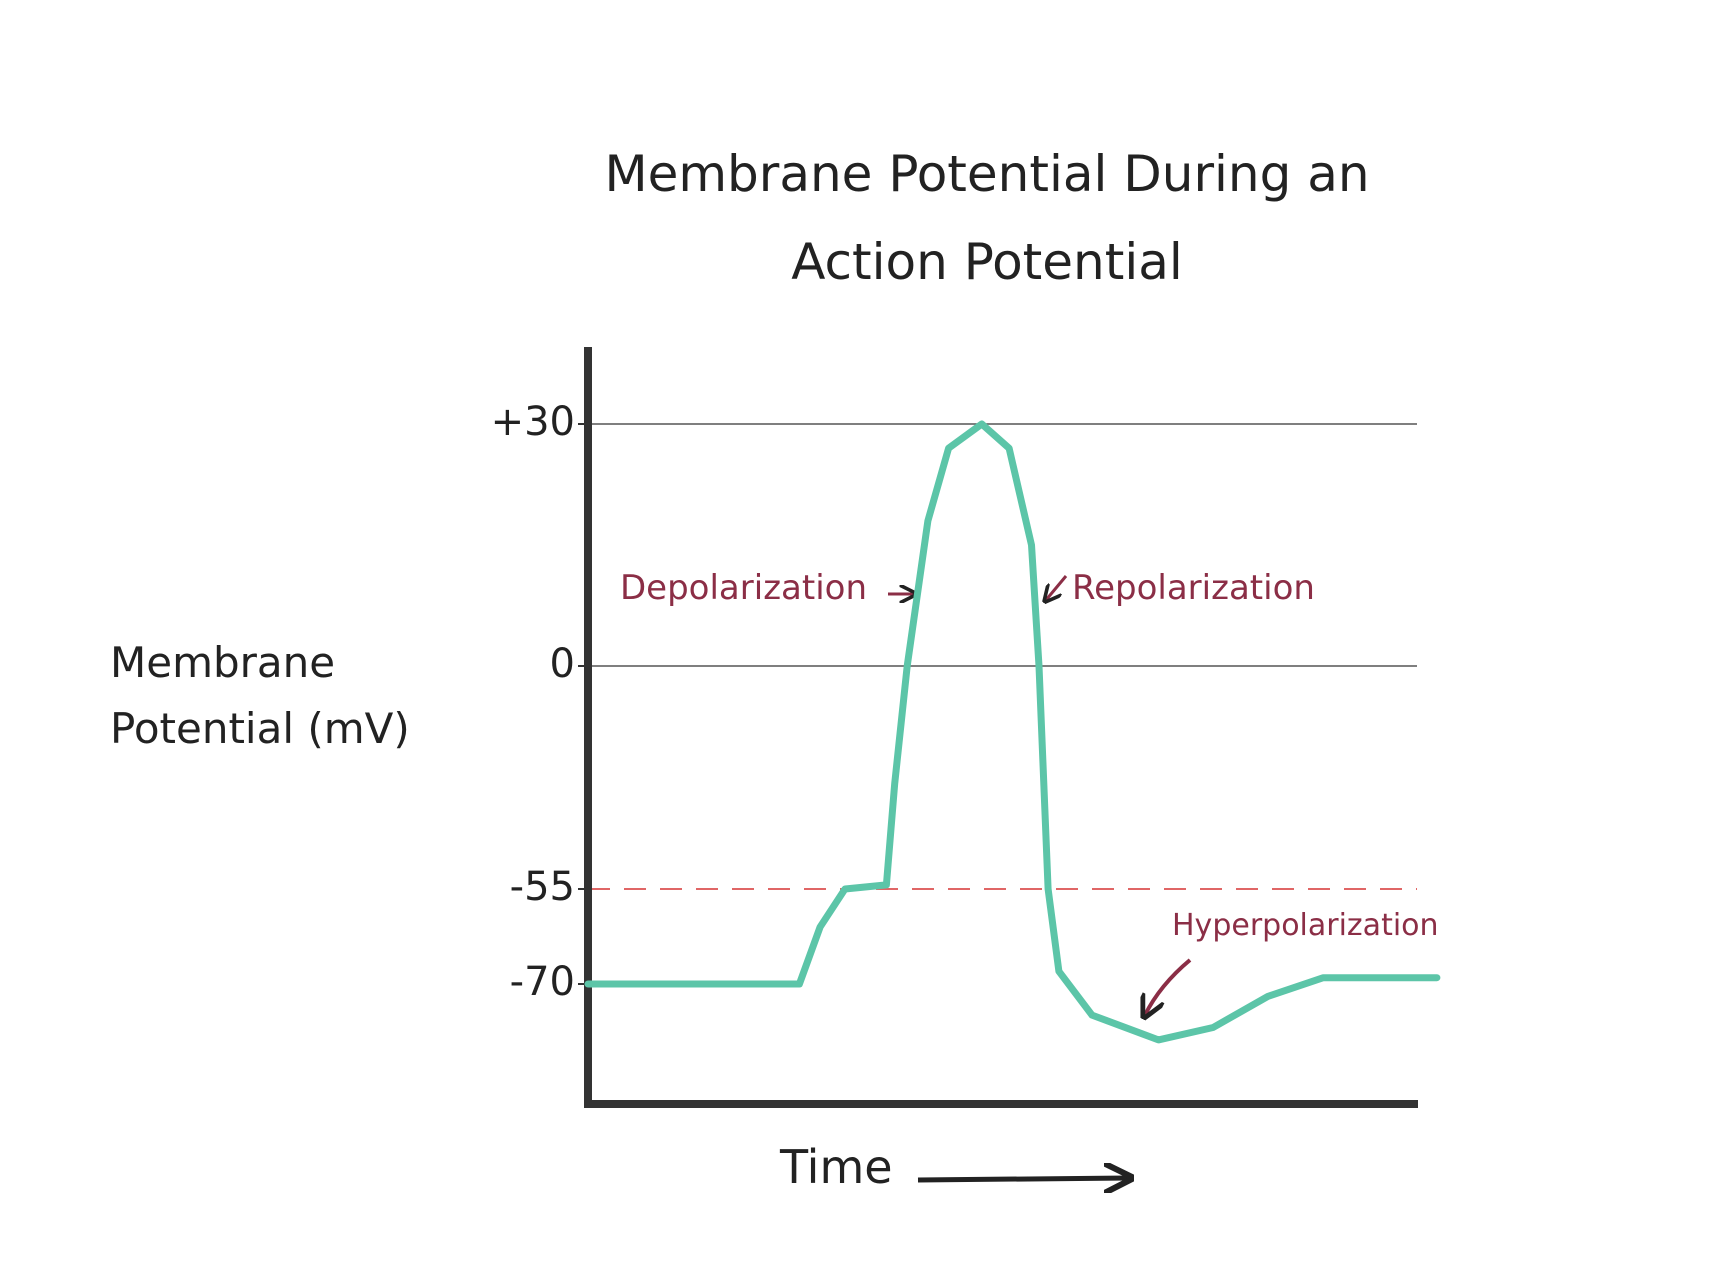 The width and height of the screenshot is (1720, 1276). I want to click on y-tick-label: +30, so click(533, 422).